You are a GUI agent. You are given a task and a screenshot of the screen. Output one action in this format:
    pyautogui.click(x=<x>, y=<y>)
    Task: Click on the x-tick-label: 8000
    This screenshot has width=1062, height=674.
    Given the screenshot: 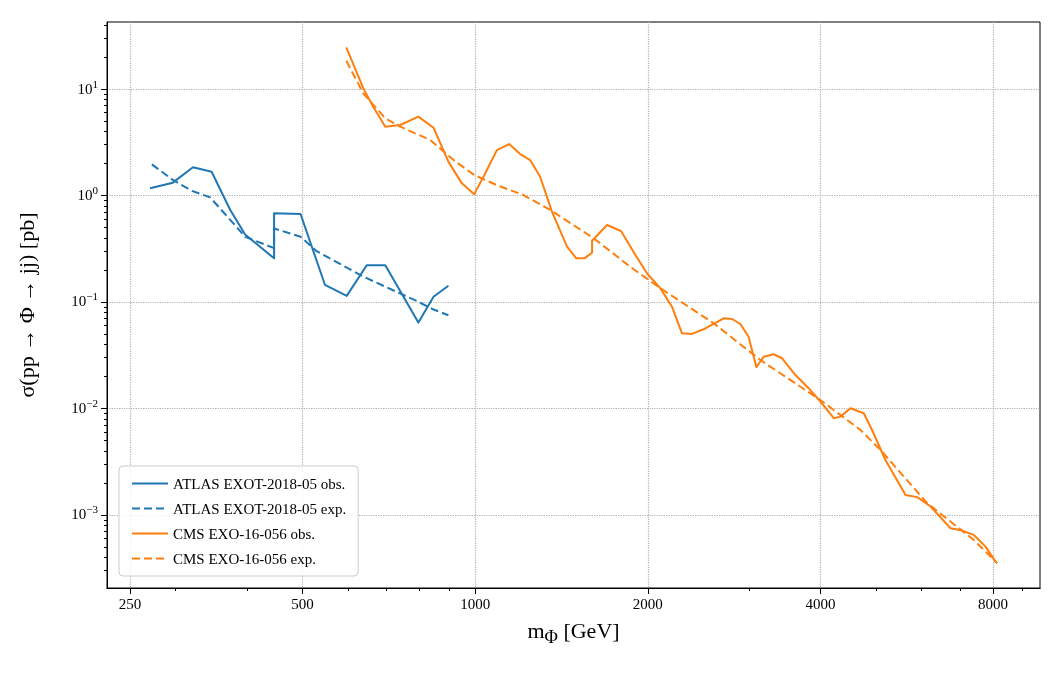 What is the action you would take?
    pyautogui.click(x=993, y=603)
    